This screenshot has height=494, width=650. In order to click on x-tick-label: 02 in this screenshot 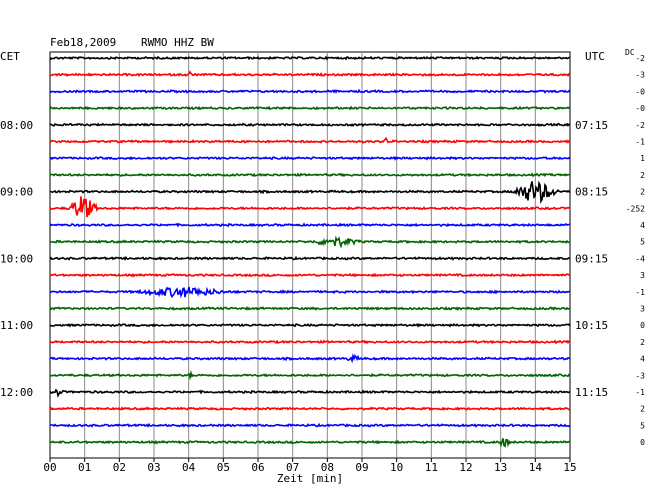, I will do `click(119, 467)`.